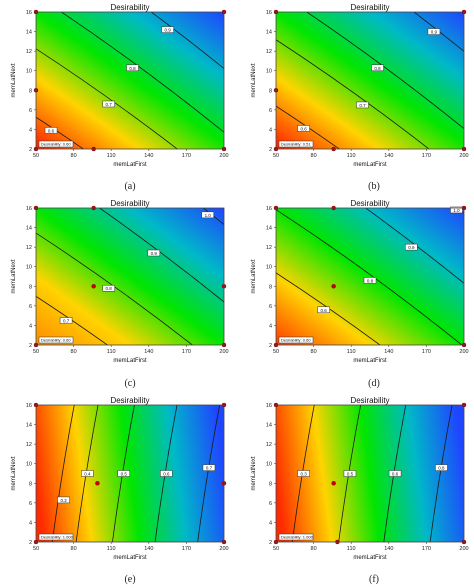 The image size is (474, 588). Describe the element at coordinates (369, 203) in the screenshot. I see `chart-title: Desirability` at that location.